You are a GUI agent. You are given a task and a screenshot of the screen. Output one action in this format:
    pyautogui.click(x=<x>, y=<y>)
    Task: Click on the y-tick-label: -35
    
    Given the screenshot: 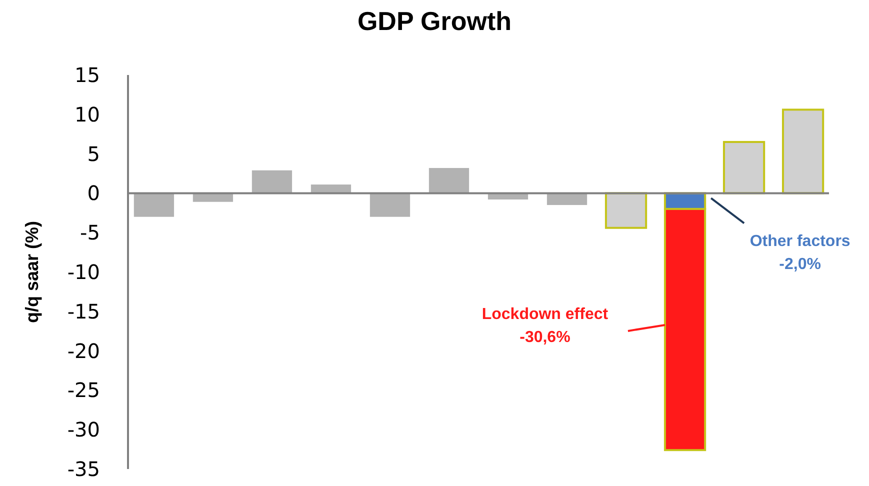 What is the action you would take?
    pyautogui.click(x=83, y=469)
    